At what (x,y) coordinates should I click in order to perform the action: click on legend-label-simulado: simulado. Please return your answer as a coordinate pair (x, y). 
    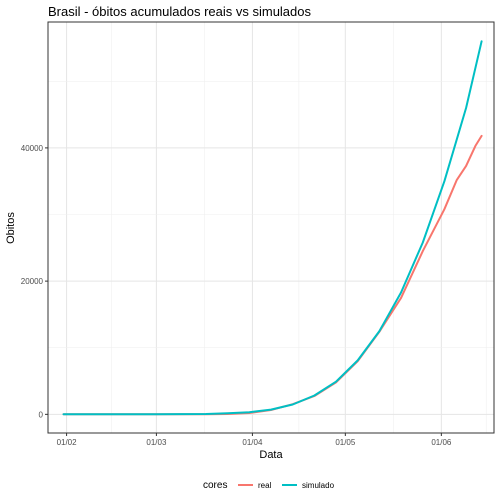
    Looking at the image, I should click on (318, 485).